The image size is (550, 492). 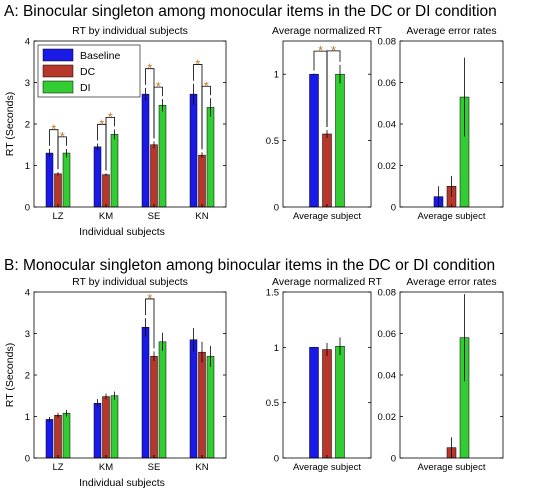 I want to click on y-tick-label: 0.04, so click(x=387, y=376).